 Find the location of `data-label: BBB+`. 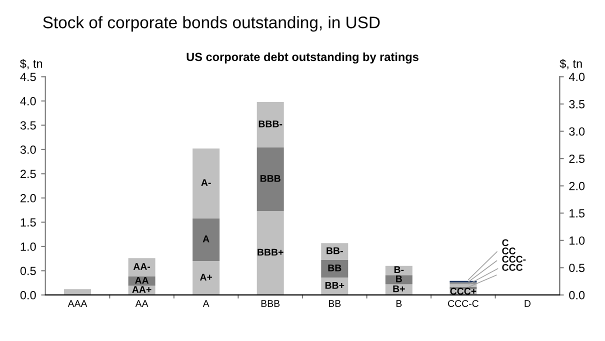

data-label: BBB+ is located at coordinates (271, 252).